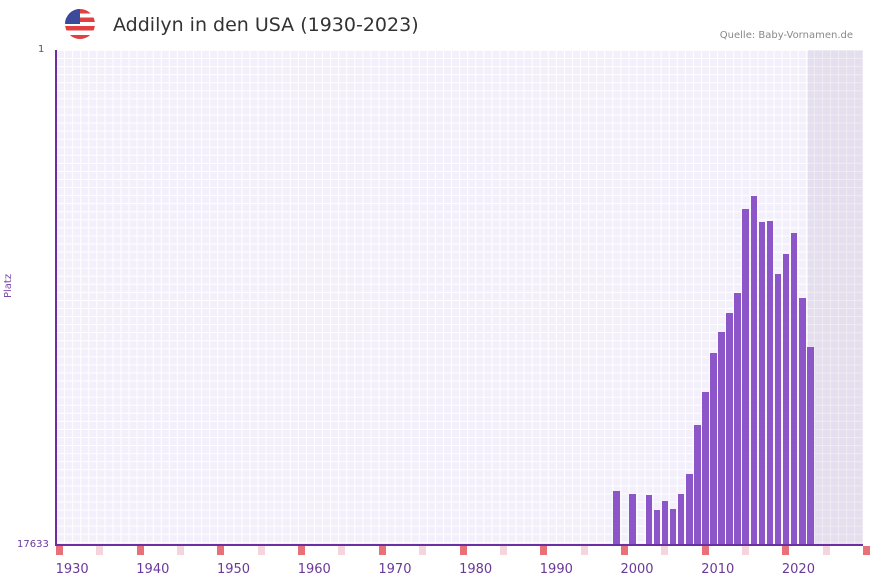  Describe the element at coordinates (786, 399) in the screenshot. I see `bar-2018` at that location.